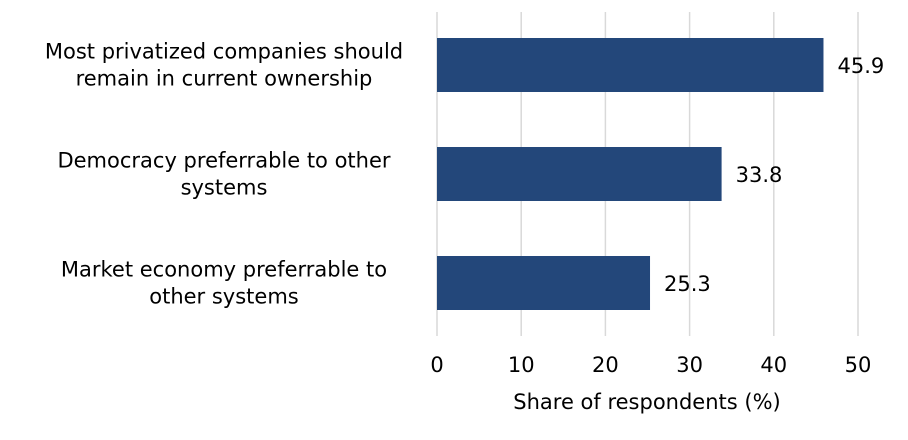 This screenshot has height=440, width=908. I want to click on x-tick-label-30: 30, so click(689, 365).